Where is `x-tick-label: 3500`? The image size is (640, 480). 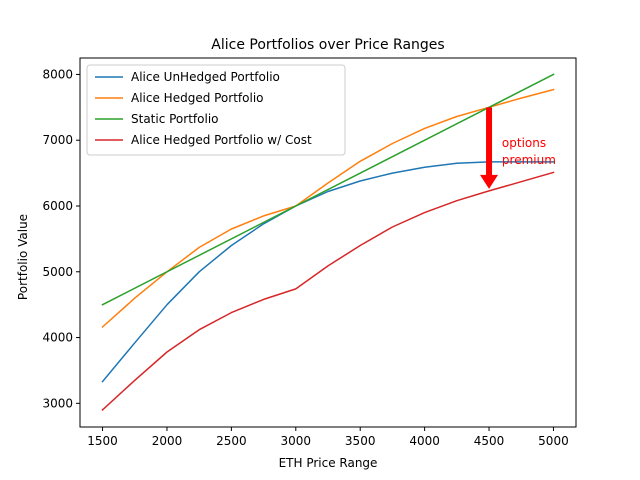 x-tick-label: 3500 is located at coordinates (360, 441).